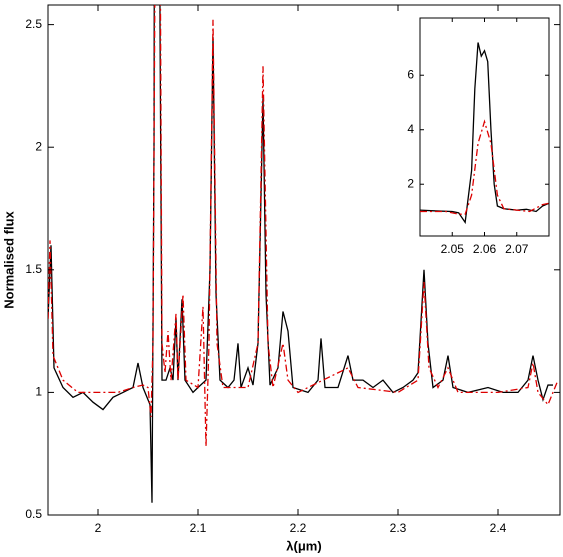 The height and width of the screenshot is (557, 563). Describe the element at coordinates (517, 249) in the screenshot. I see `x-tick-label: 2.07` at that location.